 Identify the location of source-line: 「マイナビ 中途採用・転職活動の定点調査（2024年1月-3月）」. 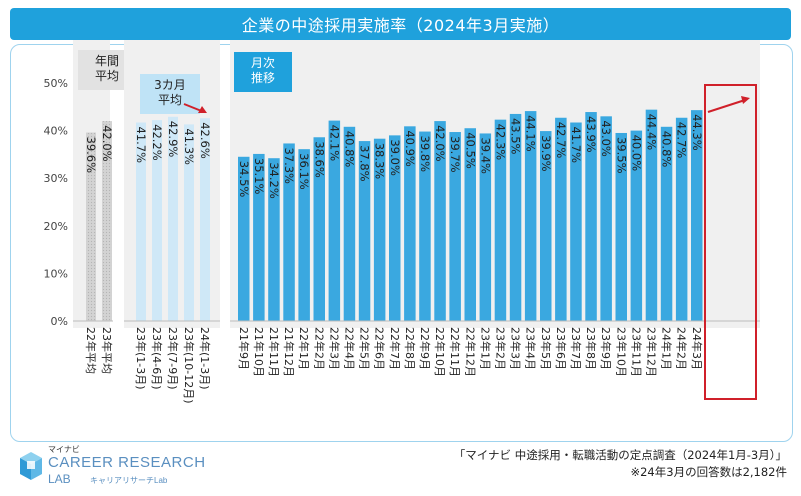
(620, 455).